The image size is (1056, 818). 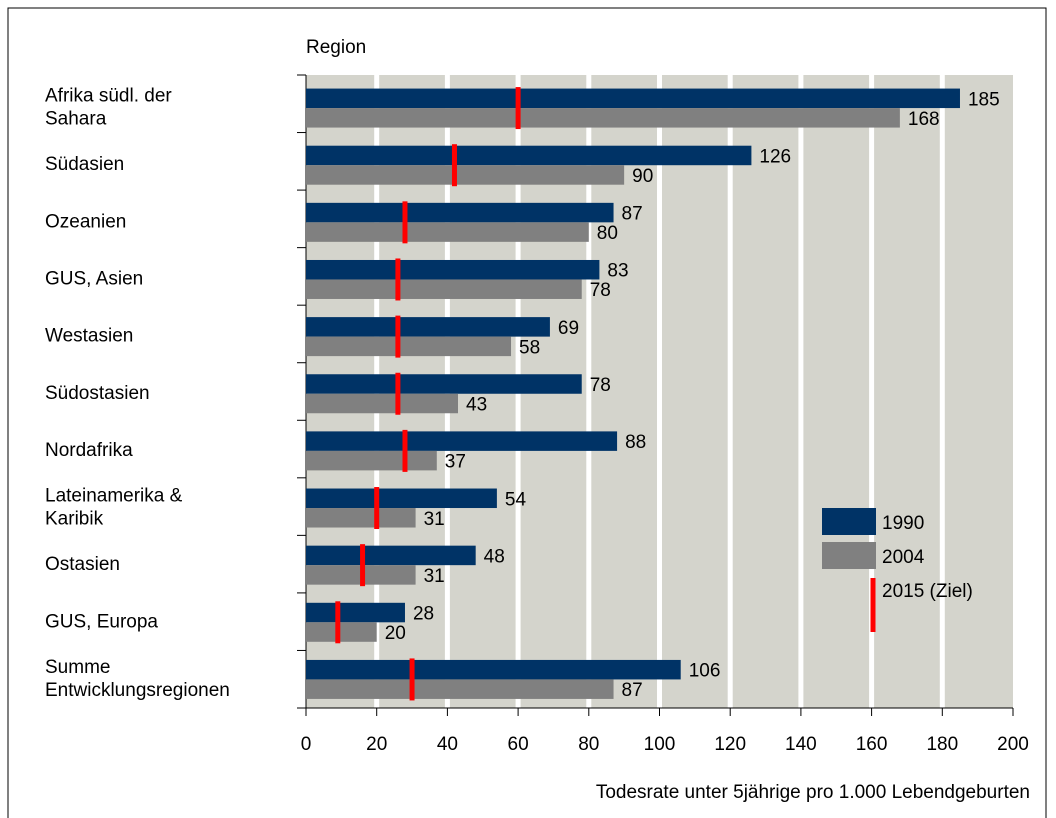 What do you see at coordinates (588, 744) in the screenshot?
I see `x-tick-label: 80` at bounding box center [588, 744].